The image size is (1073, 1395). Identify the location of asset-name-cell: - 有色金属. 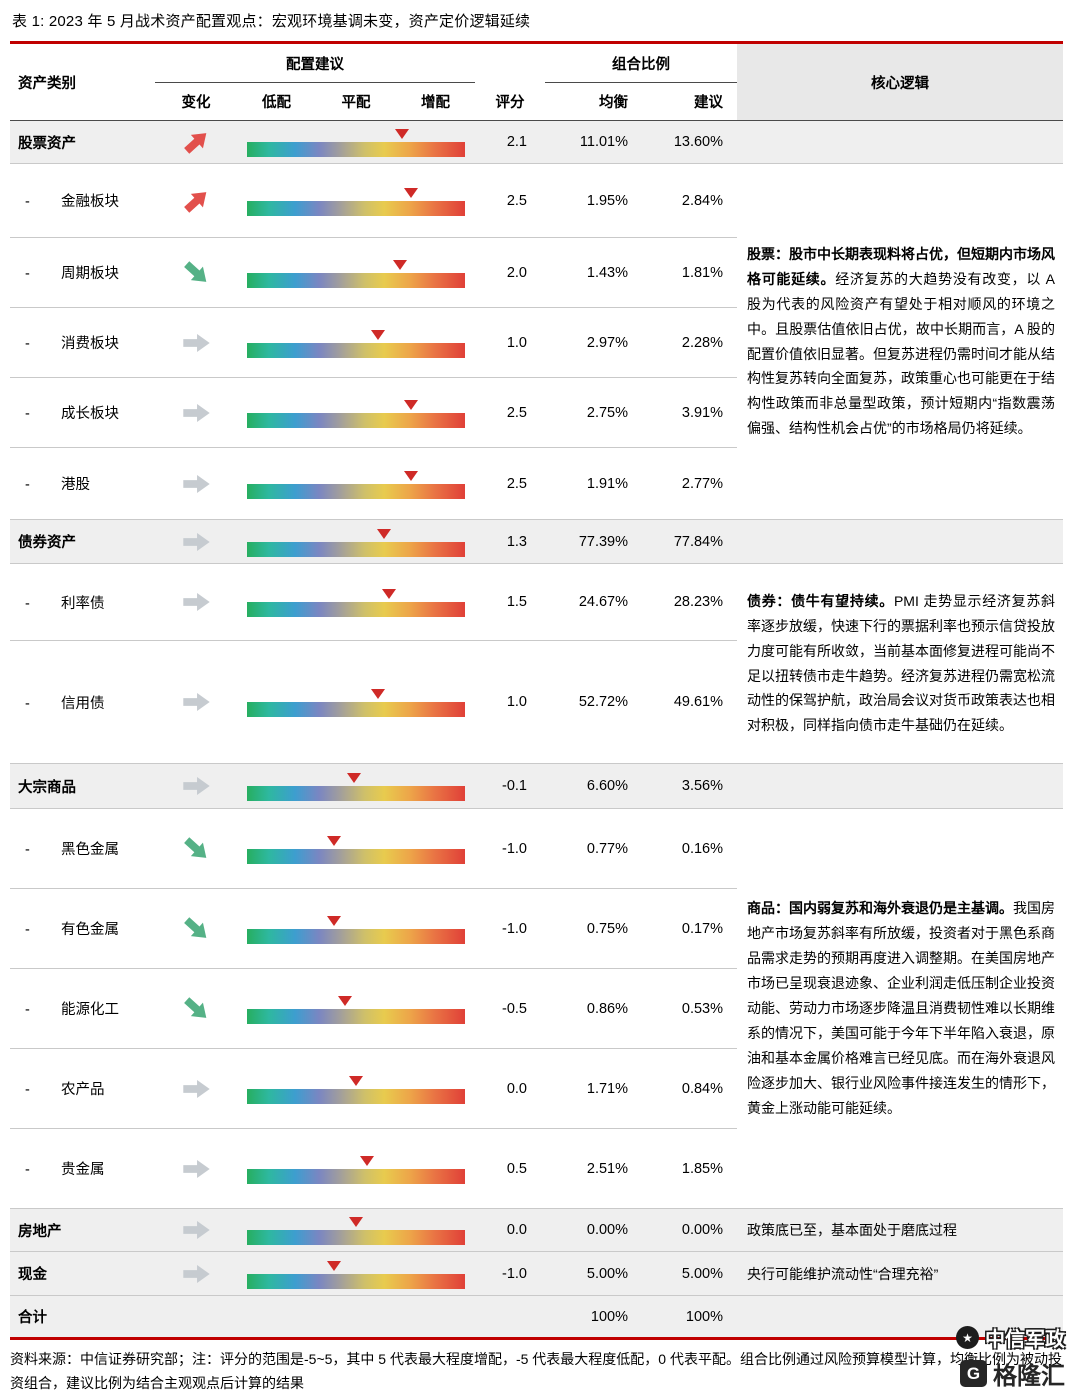
(82, 928).